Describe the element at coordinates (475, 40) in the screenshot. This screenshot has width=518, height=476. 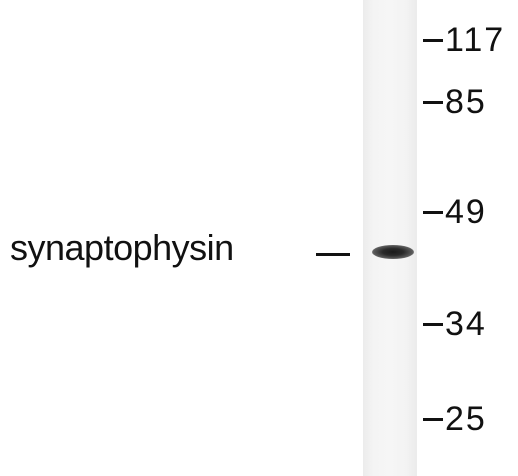
I see `marker-label: 117` at that location.